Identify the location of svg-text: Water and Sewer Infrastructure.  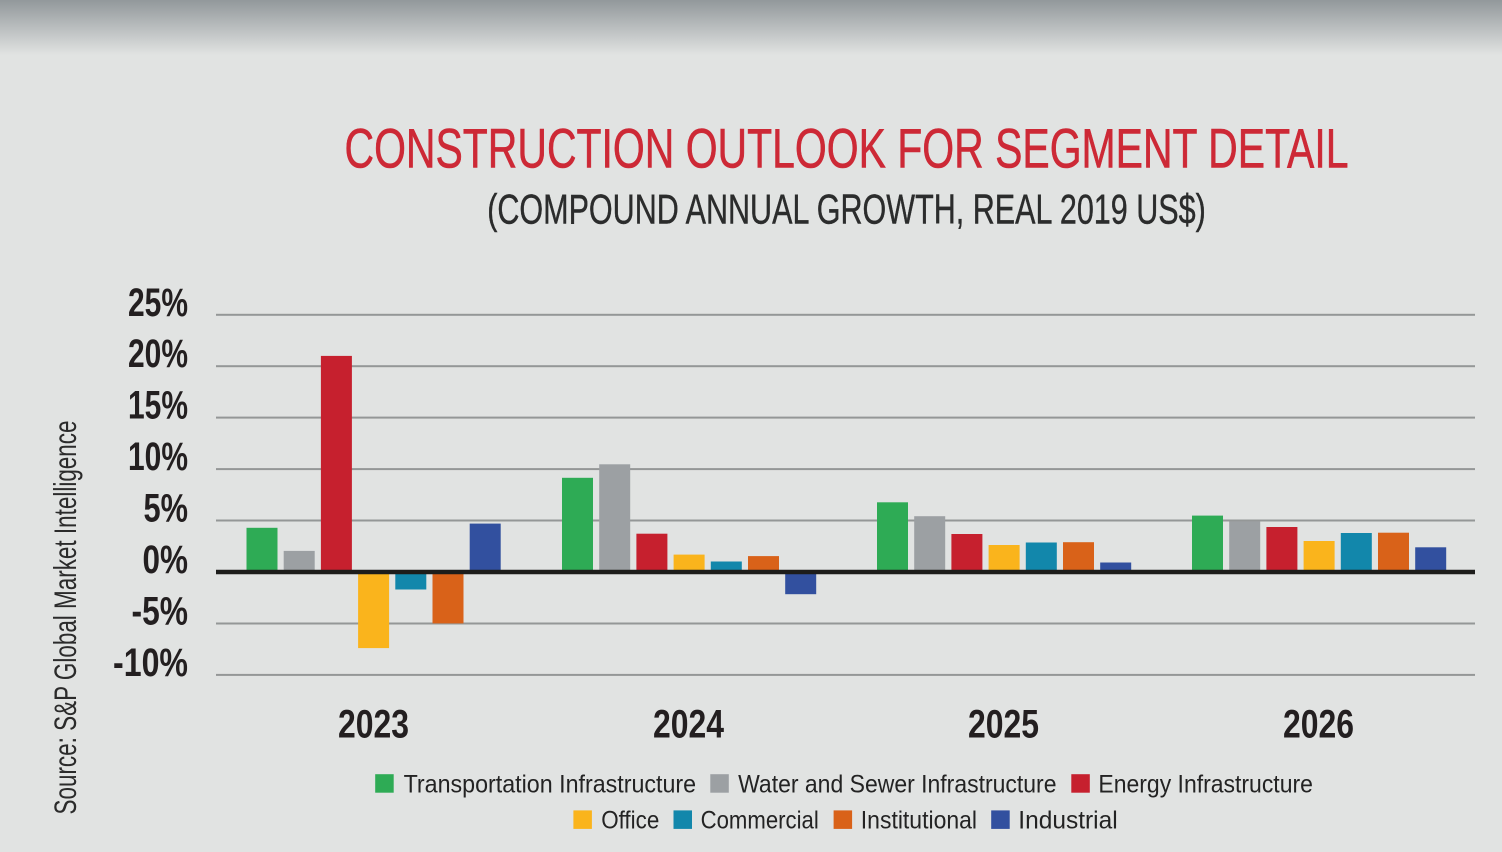
(897, 784).